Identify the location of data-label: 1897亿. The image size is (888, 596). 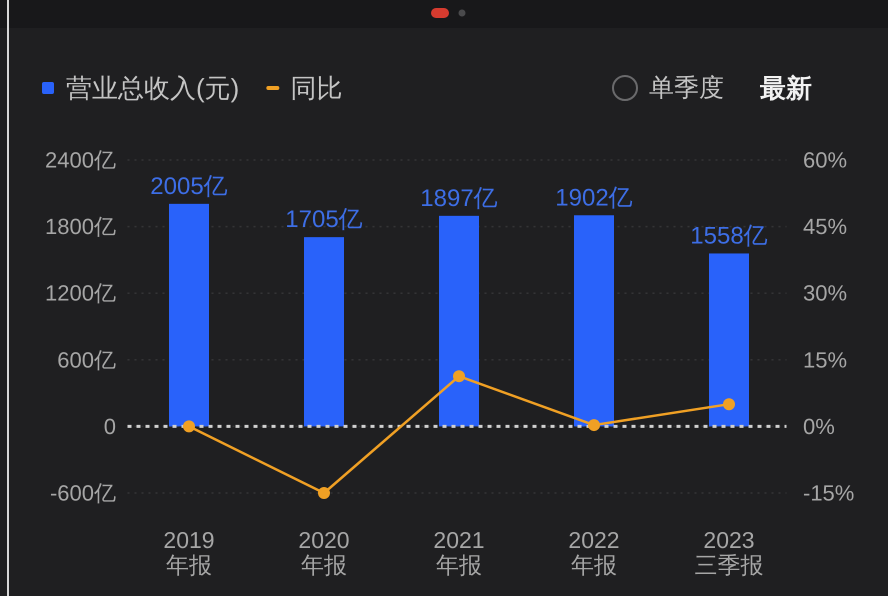
(459, 198).